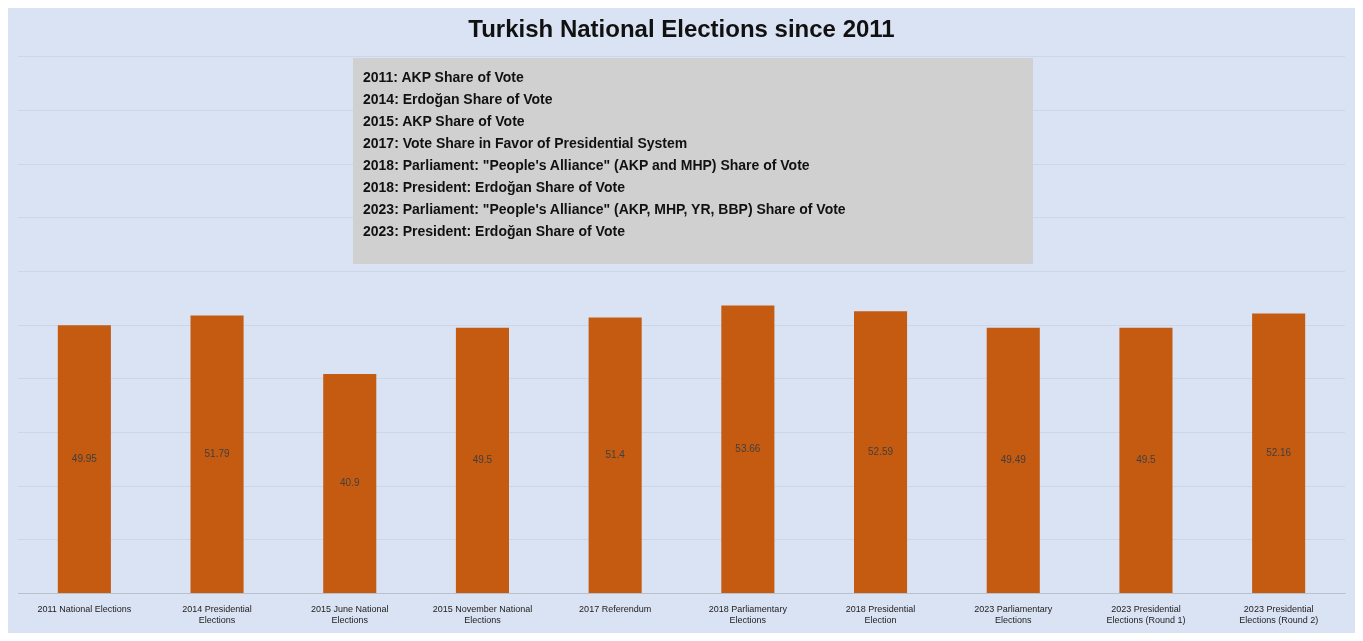 The height and width of the screenshot is (641, 1363). Describe the element at coordinates (482, 615) in the screenshot. I see `x-tick-label: 2015 November National Elections` at that location.